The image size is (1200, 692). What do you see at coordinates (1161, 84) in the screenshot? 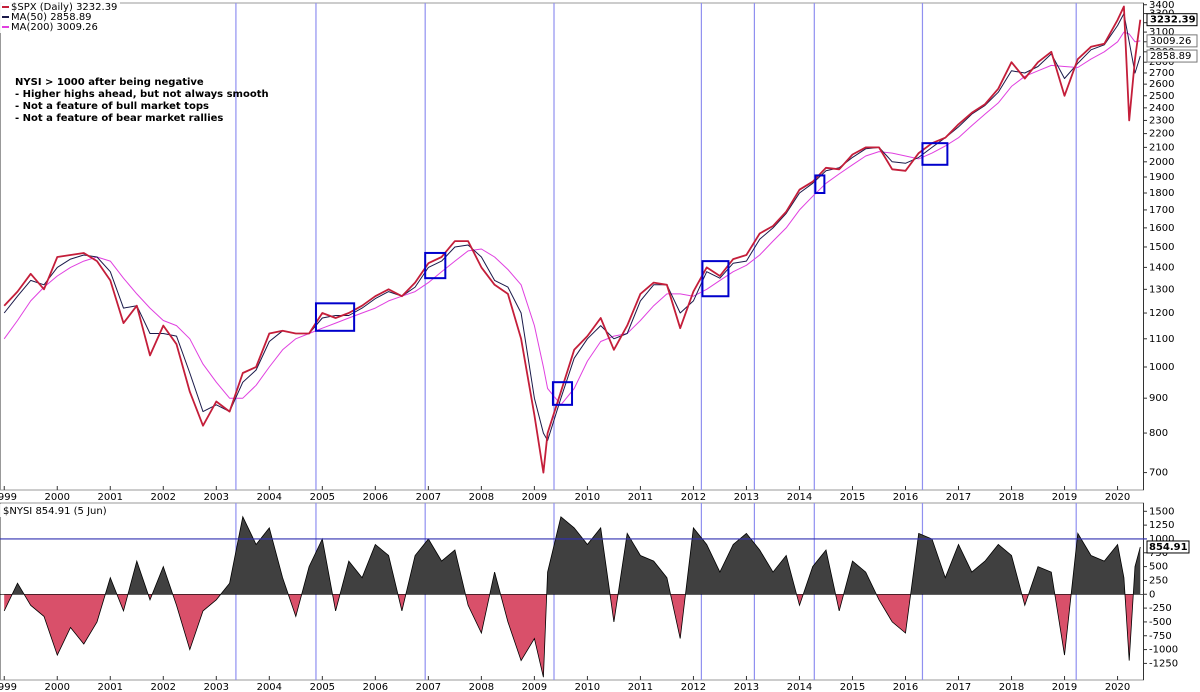
I see `y-tick-label: 2600` at bounding box center [1161, 84].